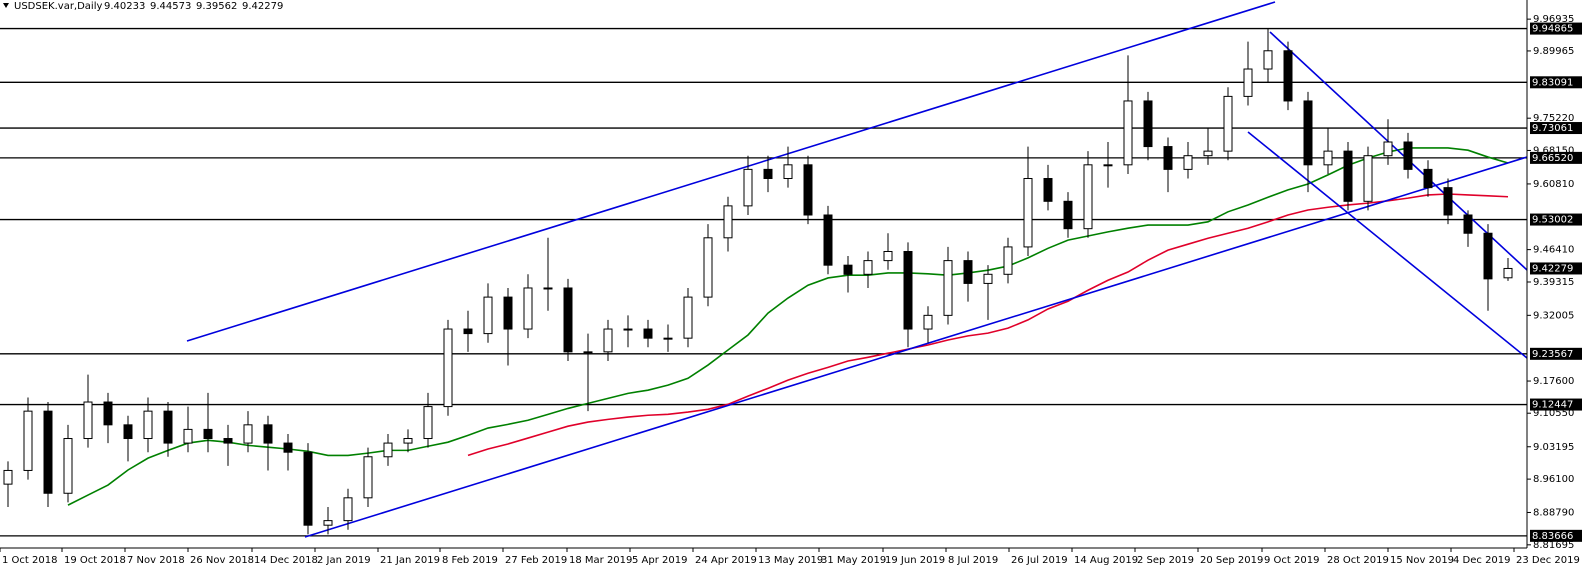 The image size is (1588, 570). I want to click on price-label: 9.53002, so click(1552, 220).